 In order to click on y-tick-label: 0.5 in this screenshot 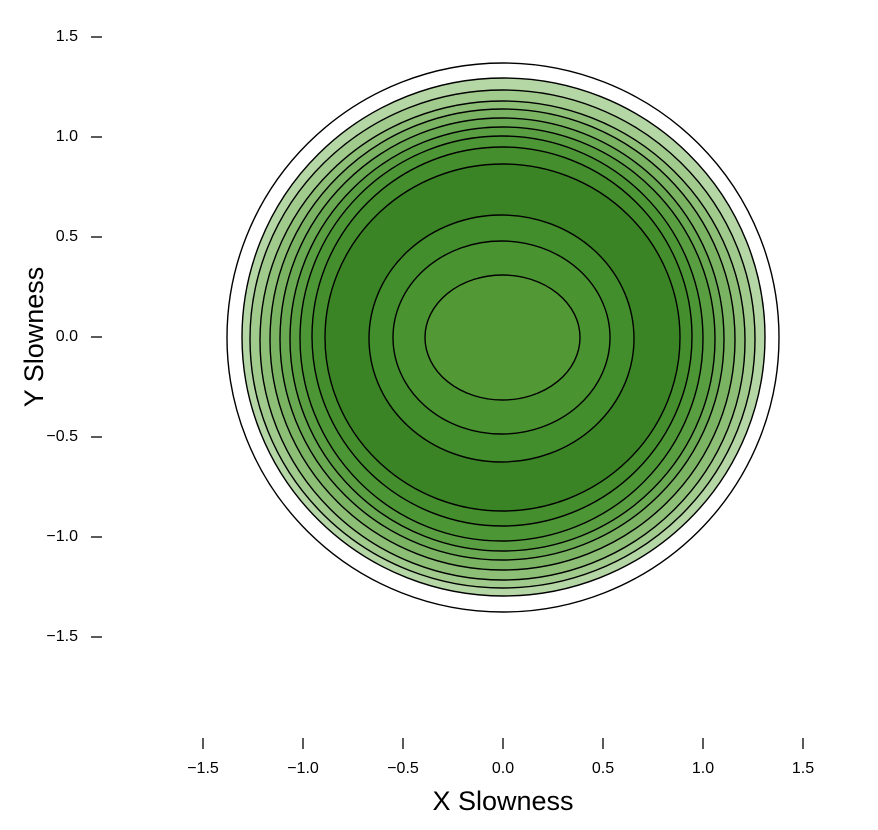, I will do `click(67, 236)`.